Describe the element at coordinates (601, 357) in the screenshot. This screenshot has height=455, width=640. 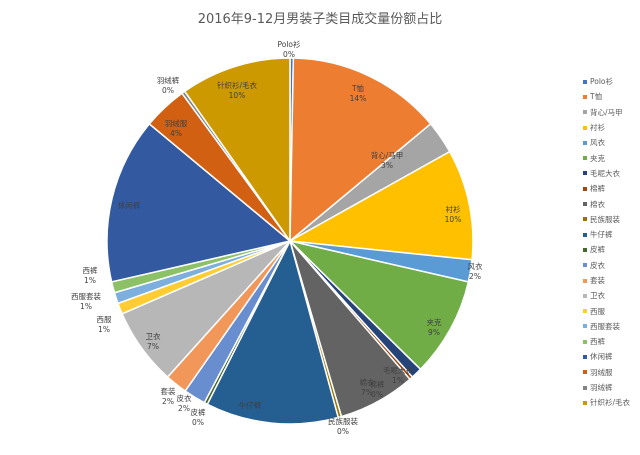
I see `legend-label: 休闲裤` at that location.